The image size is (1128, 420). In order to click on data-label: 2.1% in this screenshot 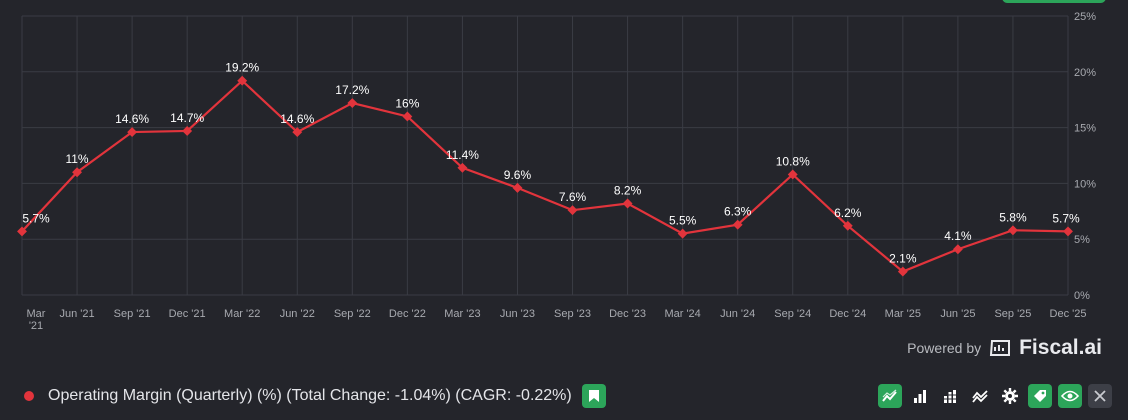, I will do `click(903, 259)`.